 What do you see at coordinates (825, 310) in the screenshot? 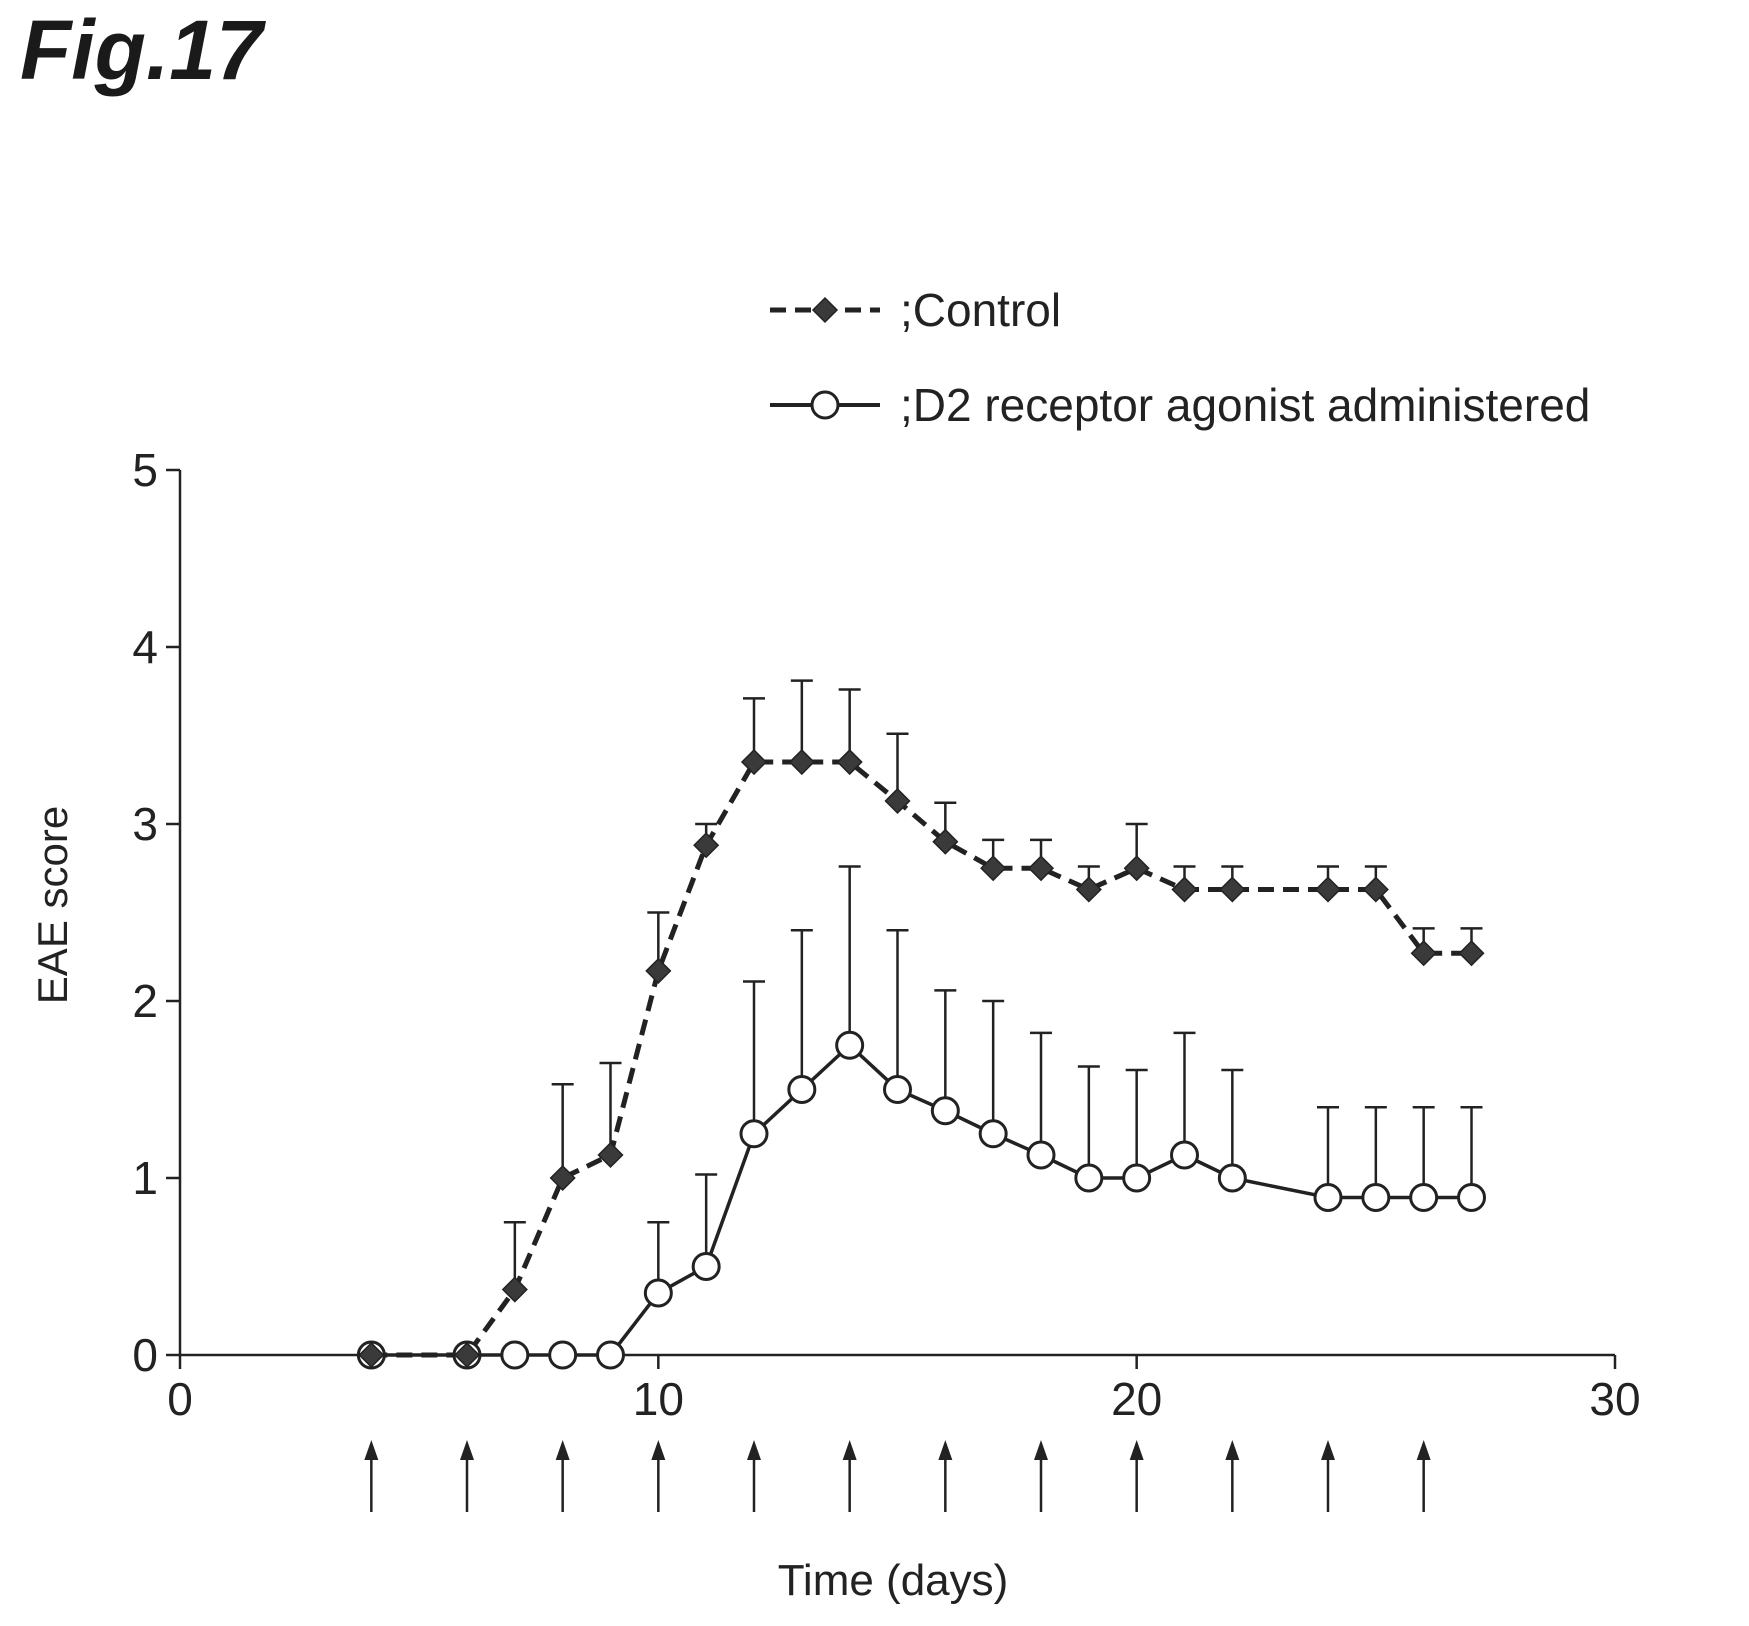
I see `legend-marker-control` at bounding box center [825, 310].